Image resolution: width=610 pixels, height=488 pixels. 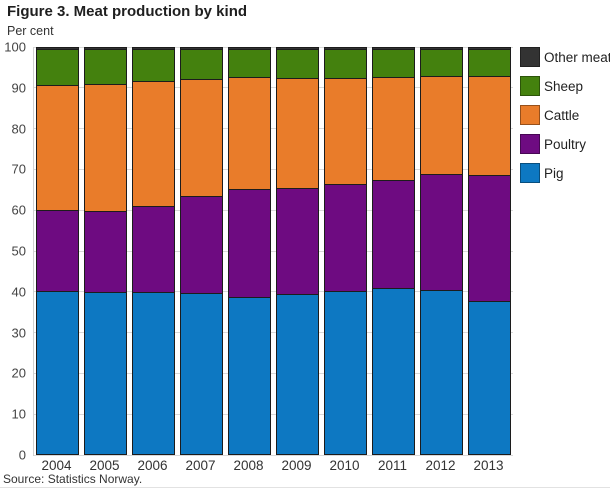 I want to click on segment-poultry-2009, so click(x=297, y=241).